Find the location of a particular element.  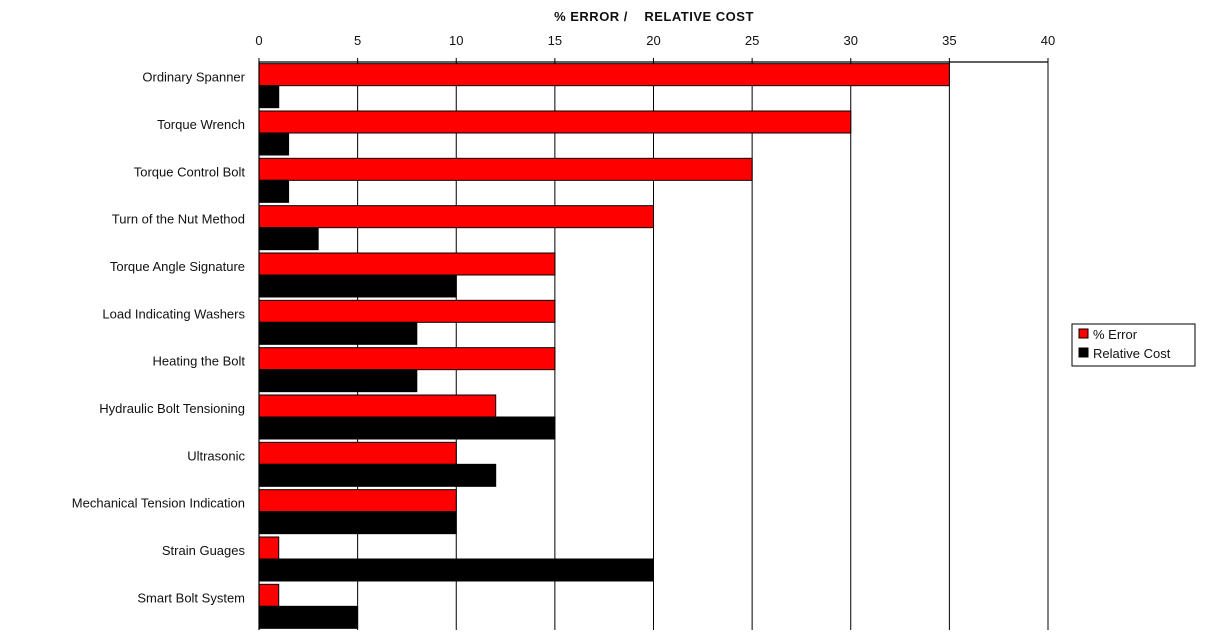

x-tick-label: 35 is located at coordinates (949, 40).